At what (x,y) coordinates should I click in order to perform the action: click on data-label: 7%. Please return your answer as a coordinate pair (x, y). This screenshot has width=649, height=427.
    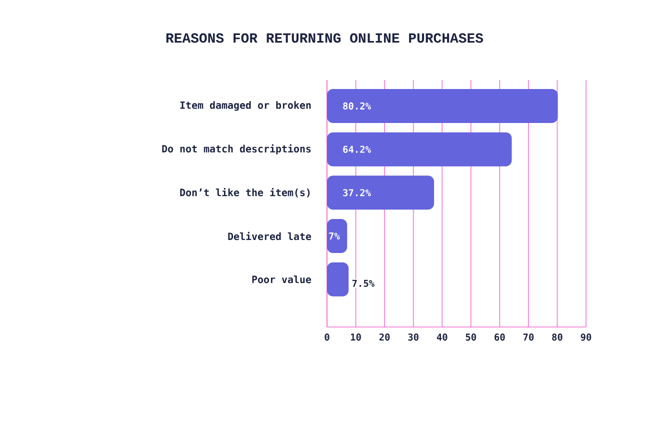
    Looking at the image, I should click on (334, 236).